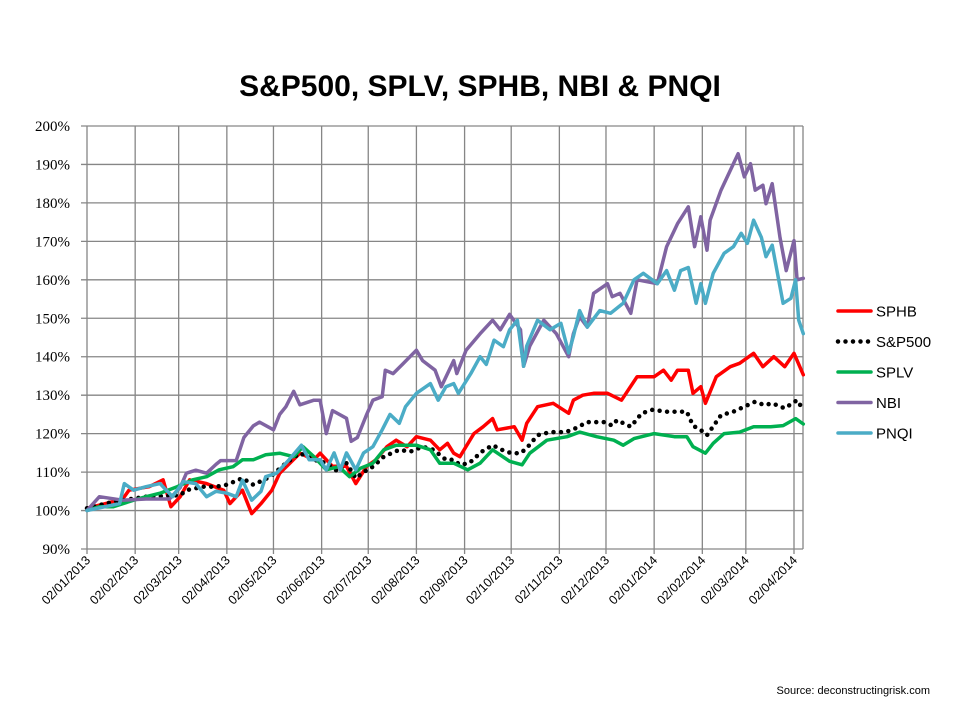  What do you see at coordinates (52, 319) in the screenshot?
I see `y-tick-label: 150%` at bounding box center [52, 319].